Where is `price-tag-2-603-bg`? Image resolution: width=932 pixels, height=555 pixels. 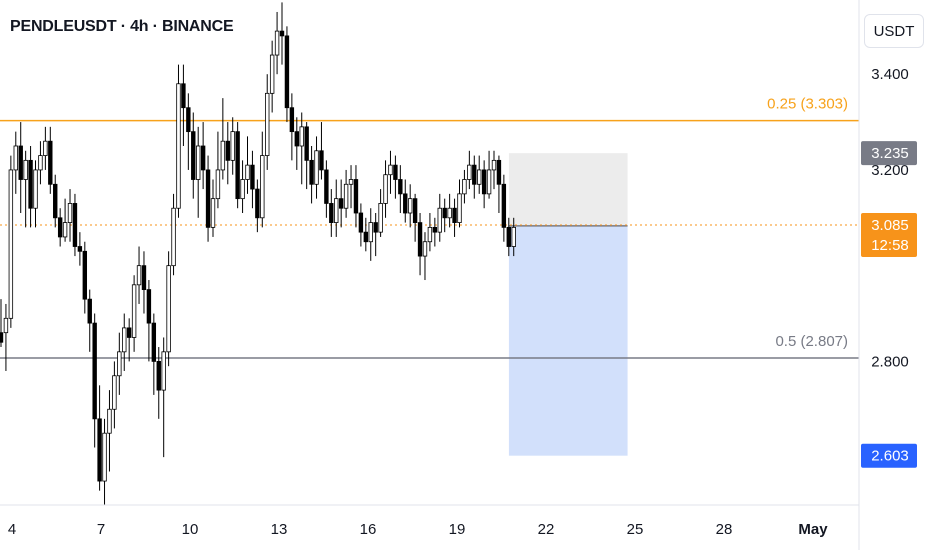 price-tag-2-603-bg is located at coordinates (889, 455).